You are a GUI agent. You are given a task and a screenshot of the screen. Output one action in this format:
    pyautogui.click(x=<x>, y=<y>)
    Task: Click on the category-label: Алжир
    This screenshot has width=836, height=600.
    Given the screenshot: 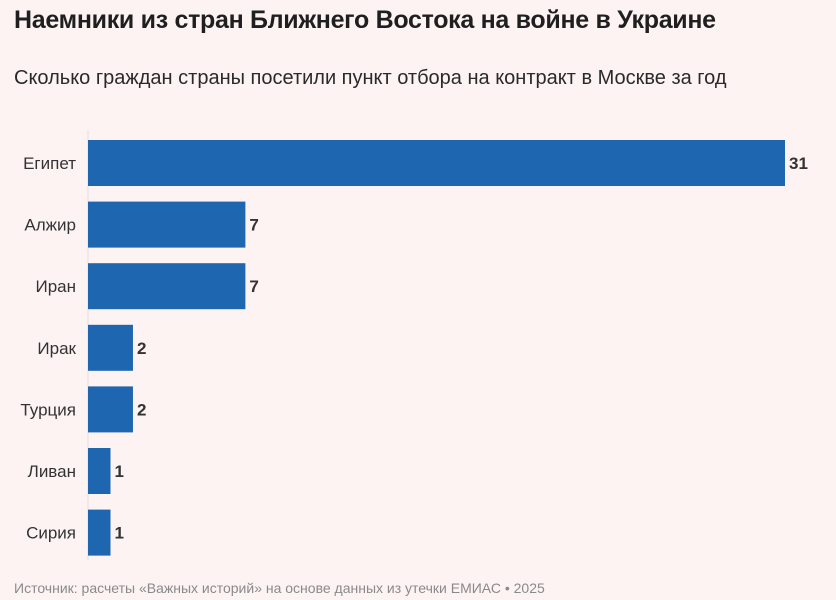 What is the action you would take?
    pyautogui.click(x=50, y=225)
    